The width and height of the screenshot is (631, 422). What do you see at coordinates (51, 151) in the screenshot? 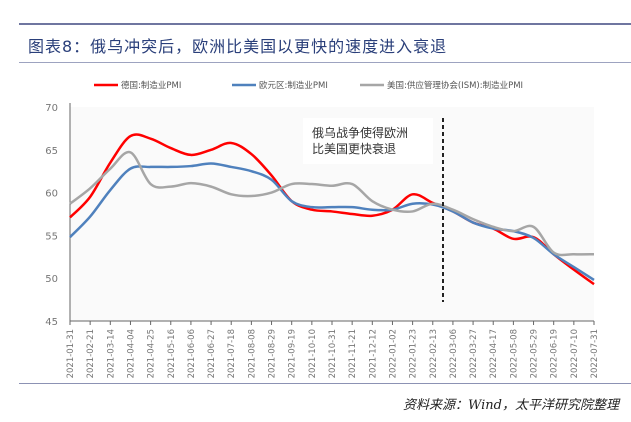
I see `y-tick-label: 65` at bounding box center [51, 151].